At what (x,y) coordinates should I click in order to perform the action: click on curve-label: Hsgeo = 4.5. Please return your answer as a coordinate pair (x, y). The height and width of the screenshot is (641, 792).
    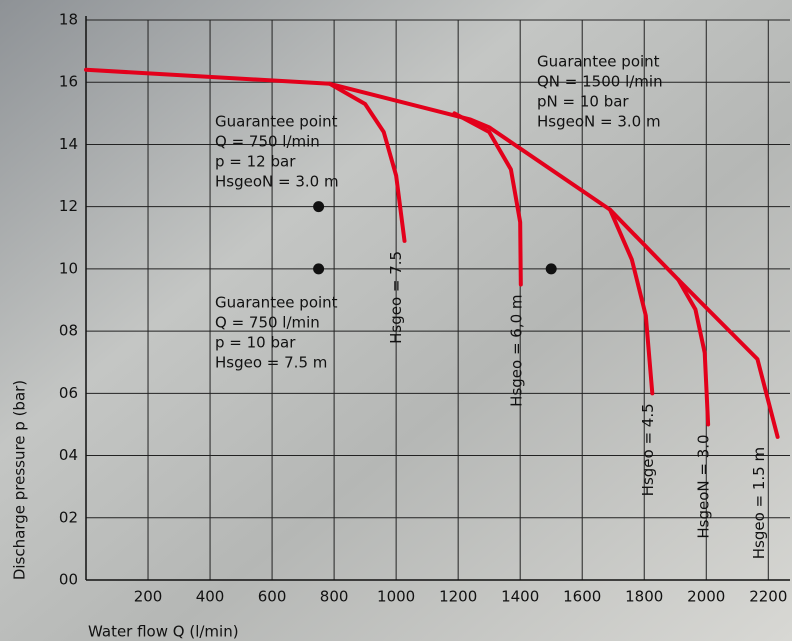
    Looking at the image, I should click on (648, 449).